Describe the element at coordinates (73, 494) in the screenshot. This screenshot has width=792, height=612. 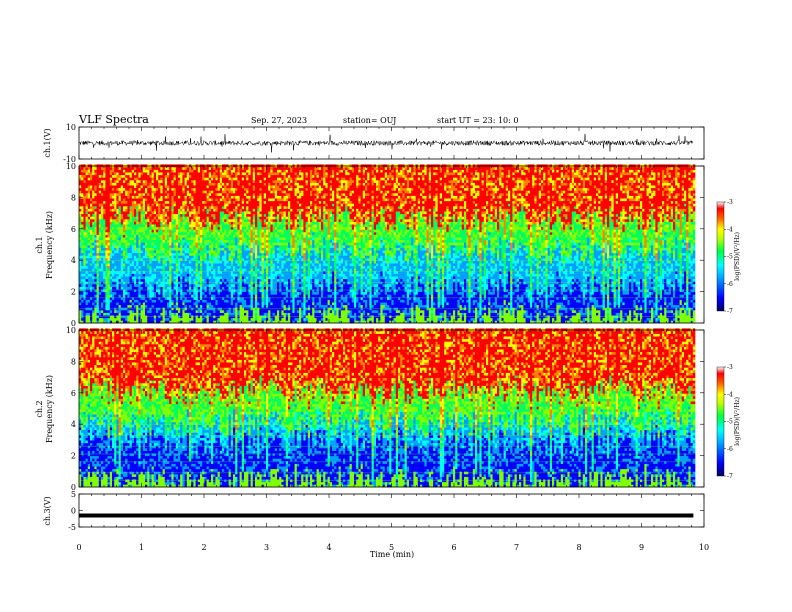
I see `y-tick-label: 5` at that location.